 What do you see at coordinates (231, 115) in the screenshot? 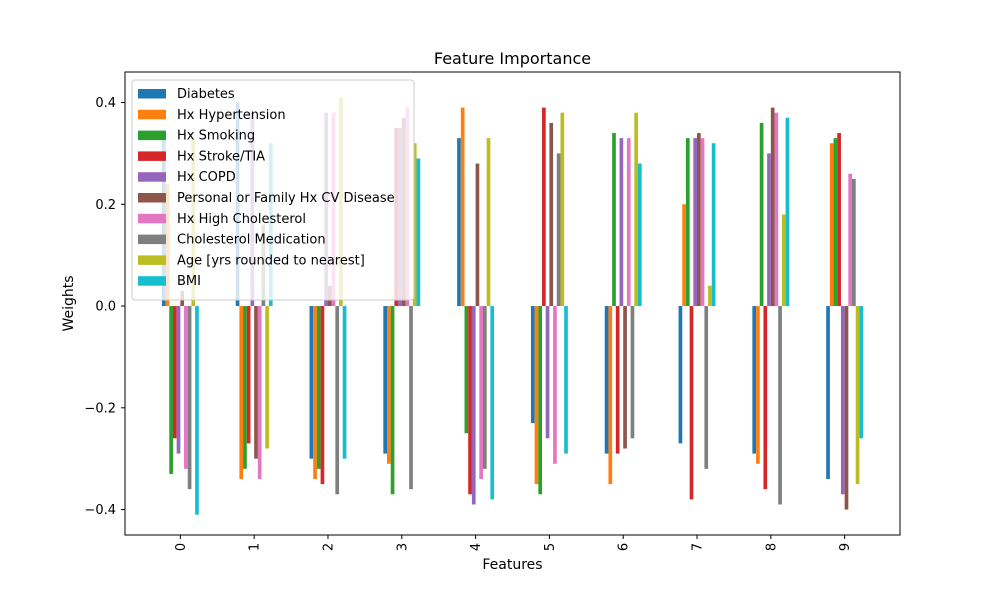
I see `legend-label: Hx Hypertension` at bounding box center [231, 115].